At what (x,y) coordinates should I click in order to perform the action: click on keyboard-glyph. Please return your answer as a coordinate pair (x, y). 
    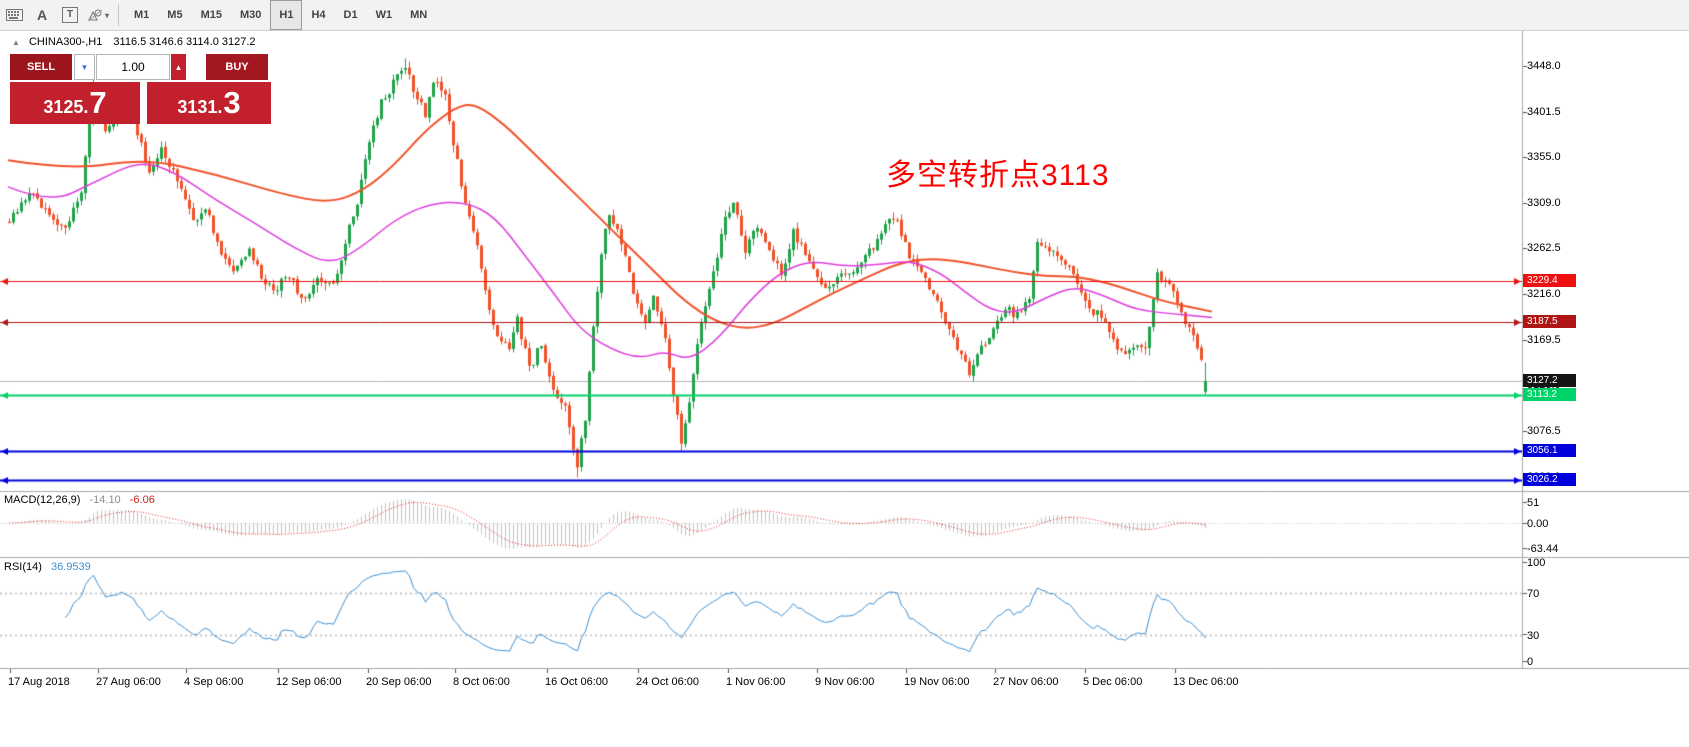
    Looking at the image, I should click on (14, 15).